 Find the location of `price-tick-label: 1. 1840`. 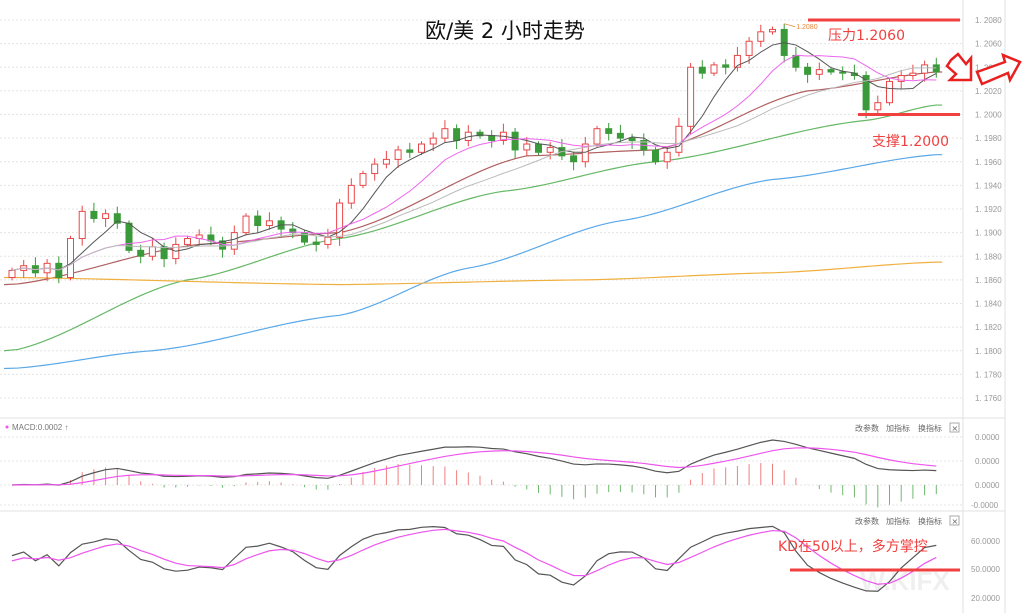

price-tick-label: 1. 1840 is located at coordinates (988, 304).